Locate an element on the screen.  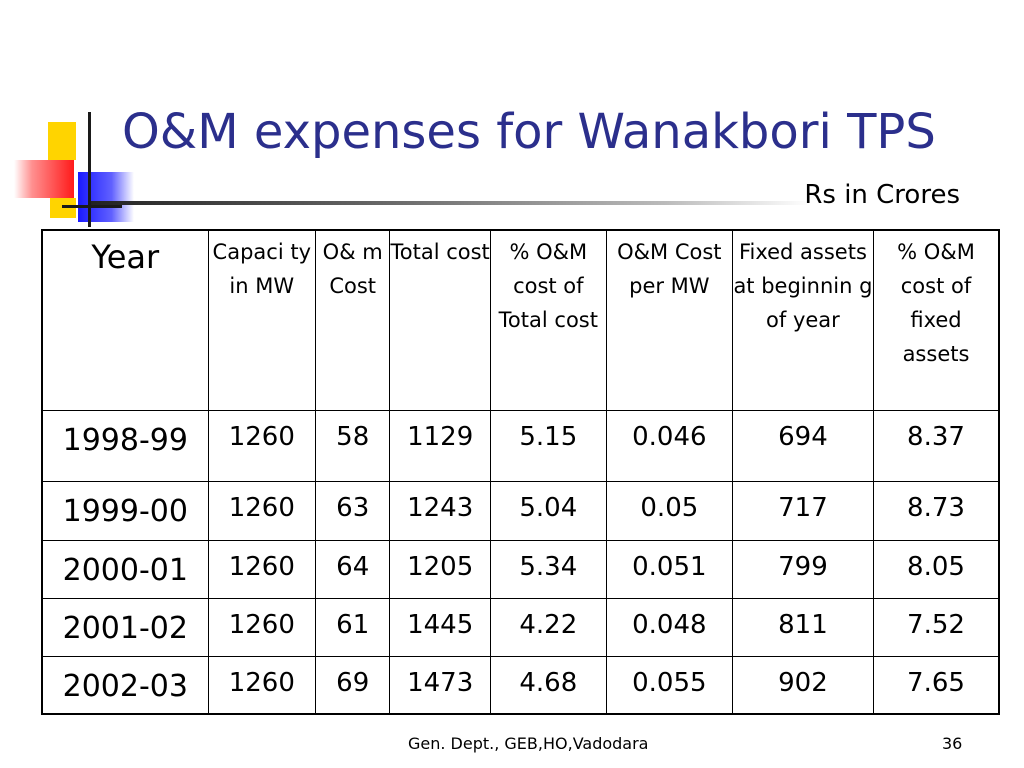
cell-year: 1998-99 is located at coordinates (125, 445).